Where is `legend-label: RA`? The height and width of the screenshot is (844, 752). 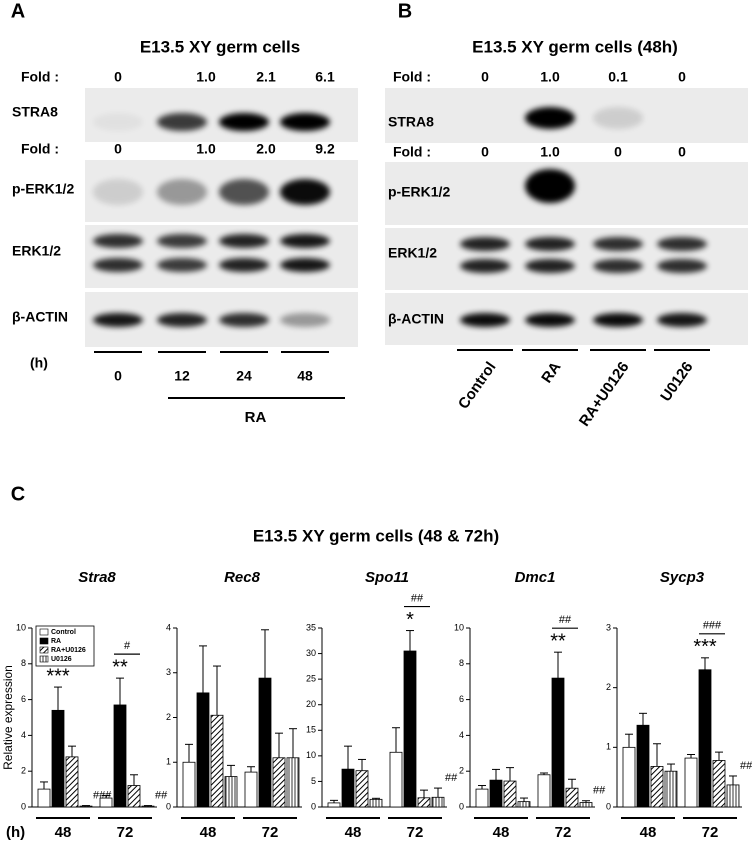
legend-label: RA is located at coordinates (56, 641).